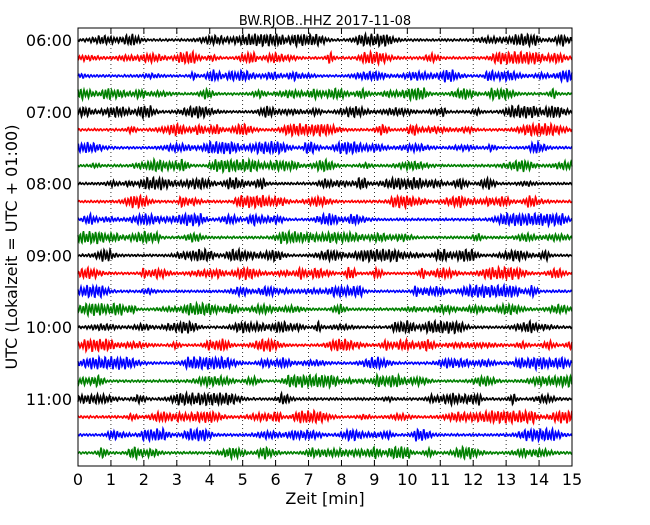 The height and width of the screenshot is (525, 650). What do you see at coordinates (49, 40) in the screenshot?
I see `y-tick-label: 06:00` at bounding box center [49, 40].